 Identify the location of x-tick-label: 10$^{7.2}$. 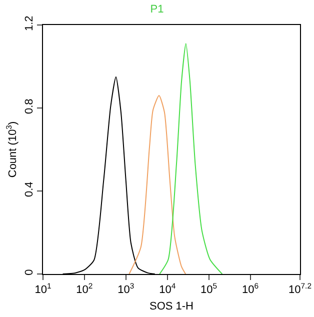
(300, 289).